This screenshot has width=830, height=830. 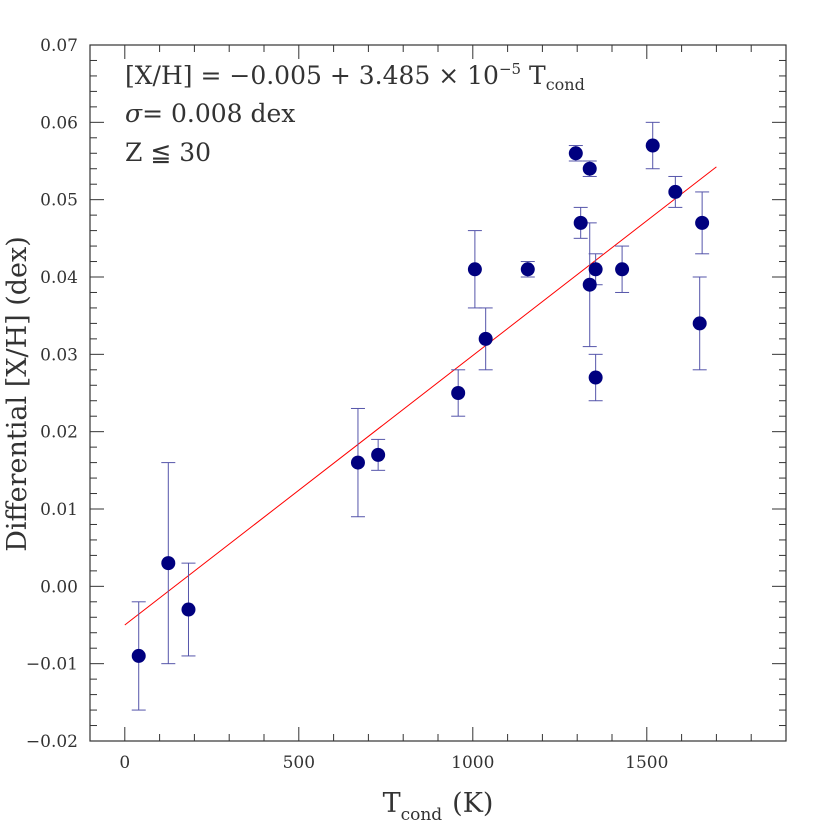 What do you see at coordinates (124, 763) in the screenshot?
I see `x-tick-label: 0` at bounding box center [124, 763].